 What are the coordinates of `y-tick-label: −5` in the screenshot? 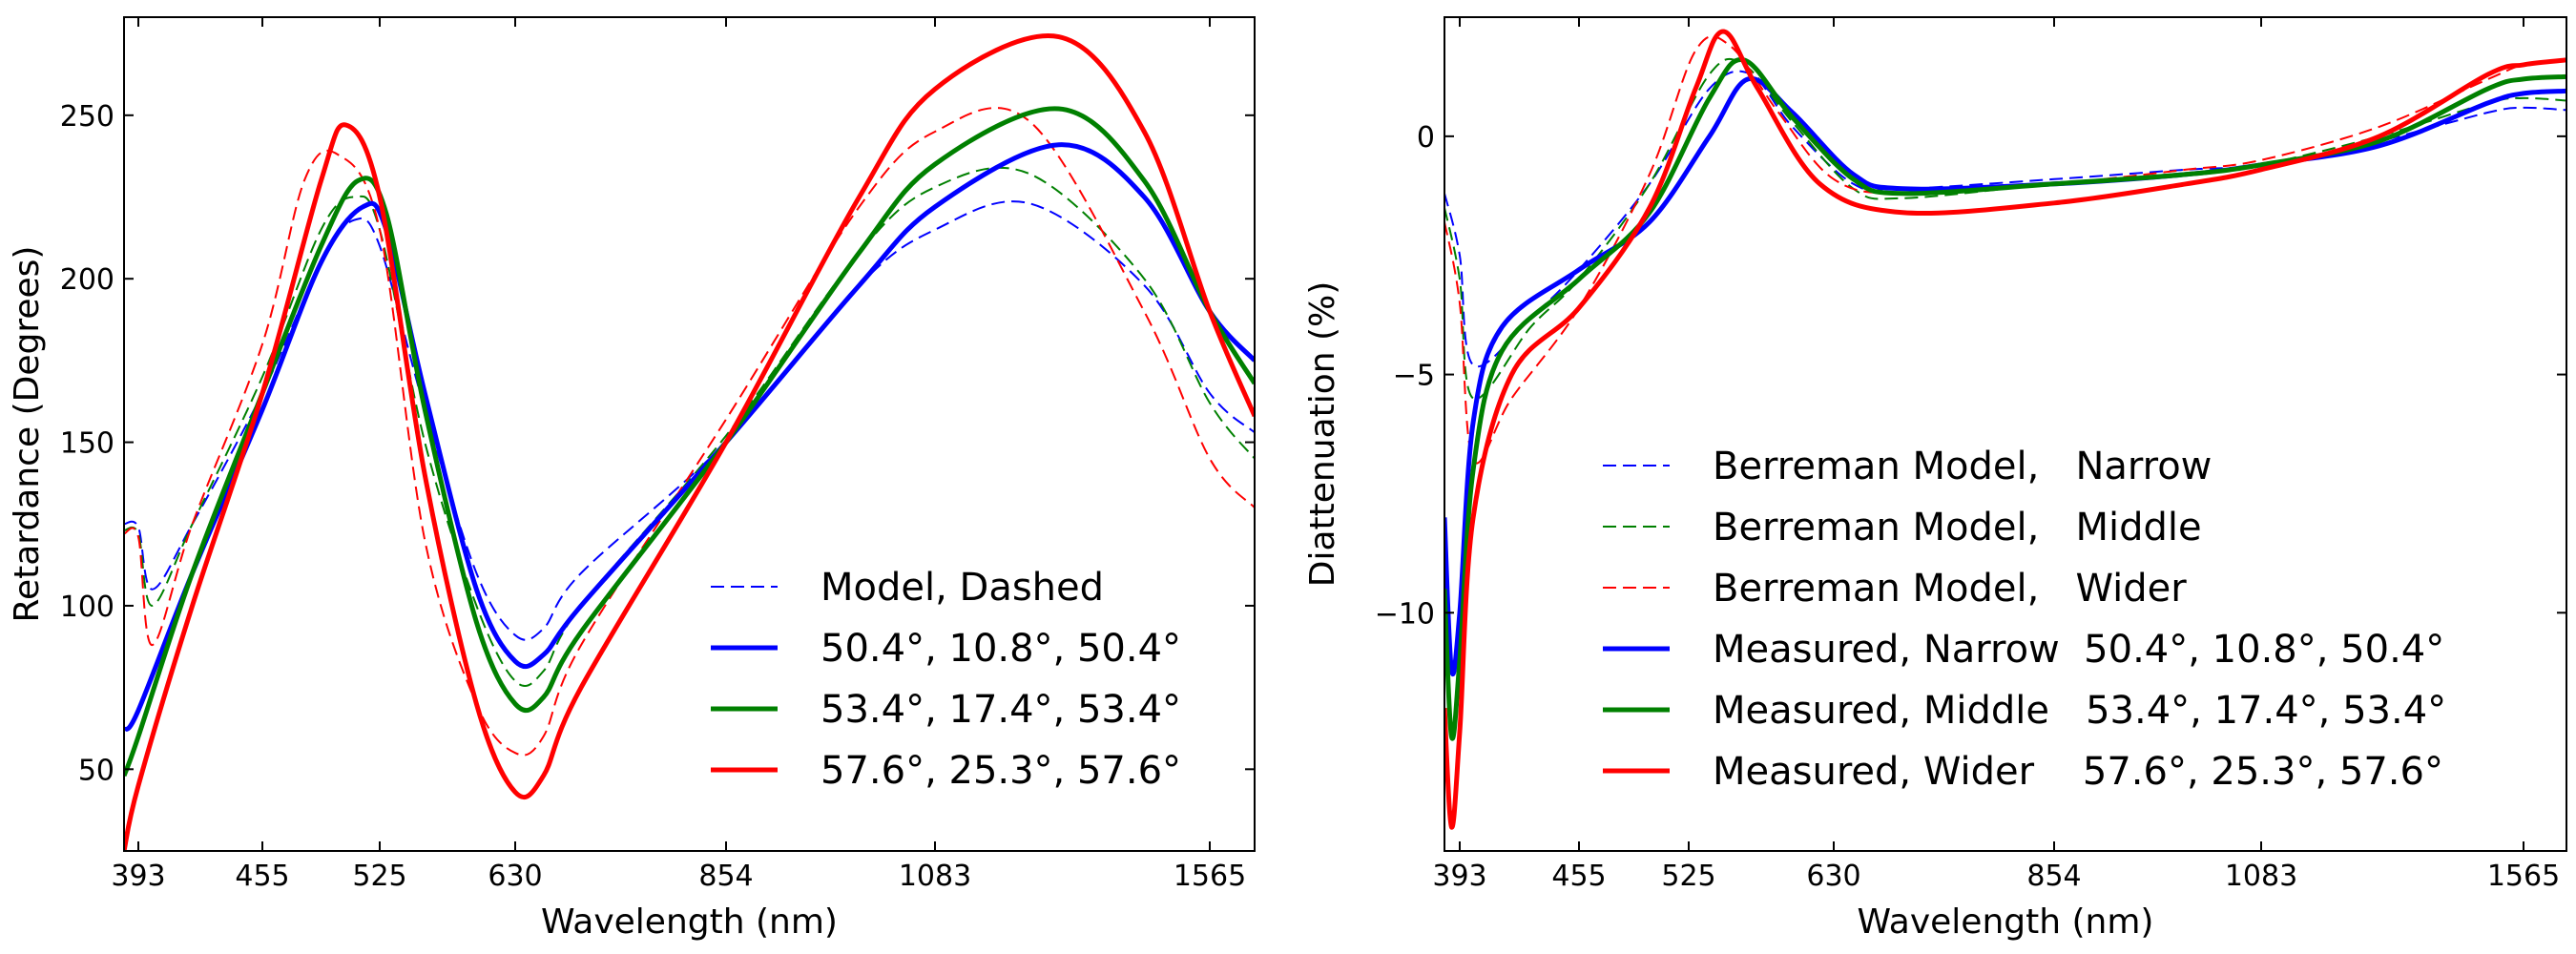 It's located at (1414, 376).